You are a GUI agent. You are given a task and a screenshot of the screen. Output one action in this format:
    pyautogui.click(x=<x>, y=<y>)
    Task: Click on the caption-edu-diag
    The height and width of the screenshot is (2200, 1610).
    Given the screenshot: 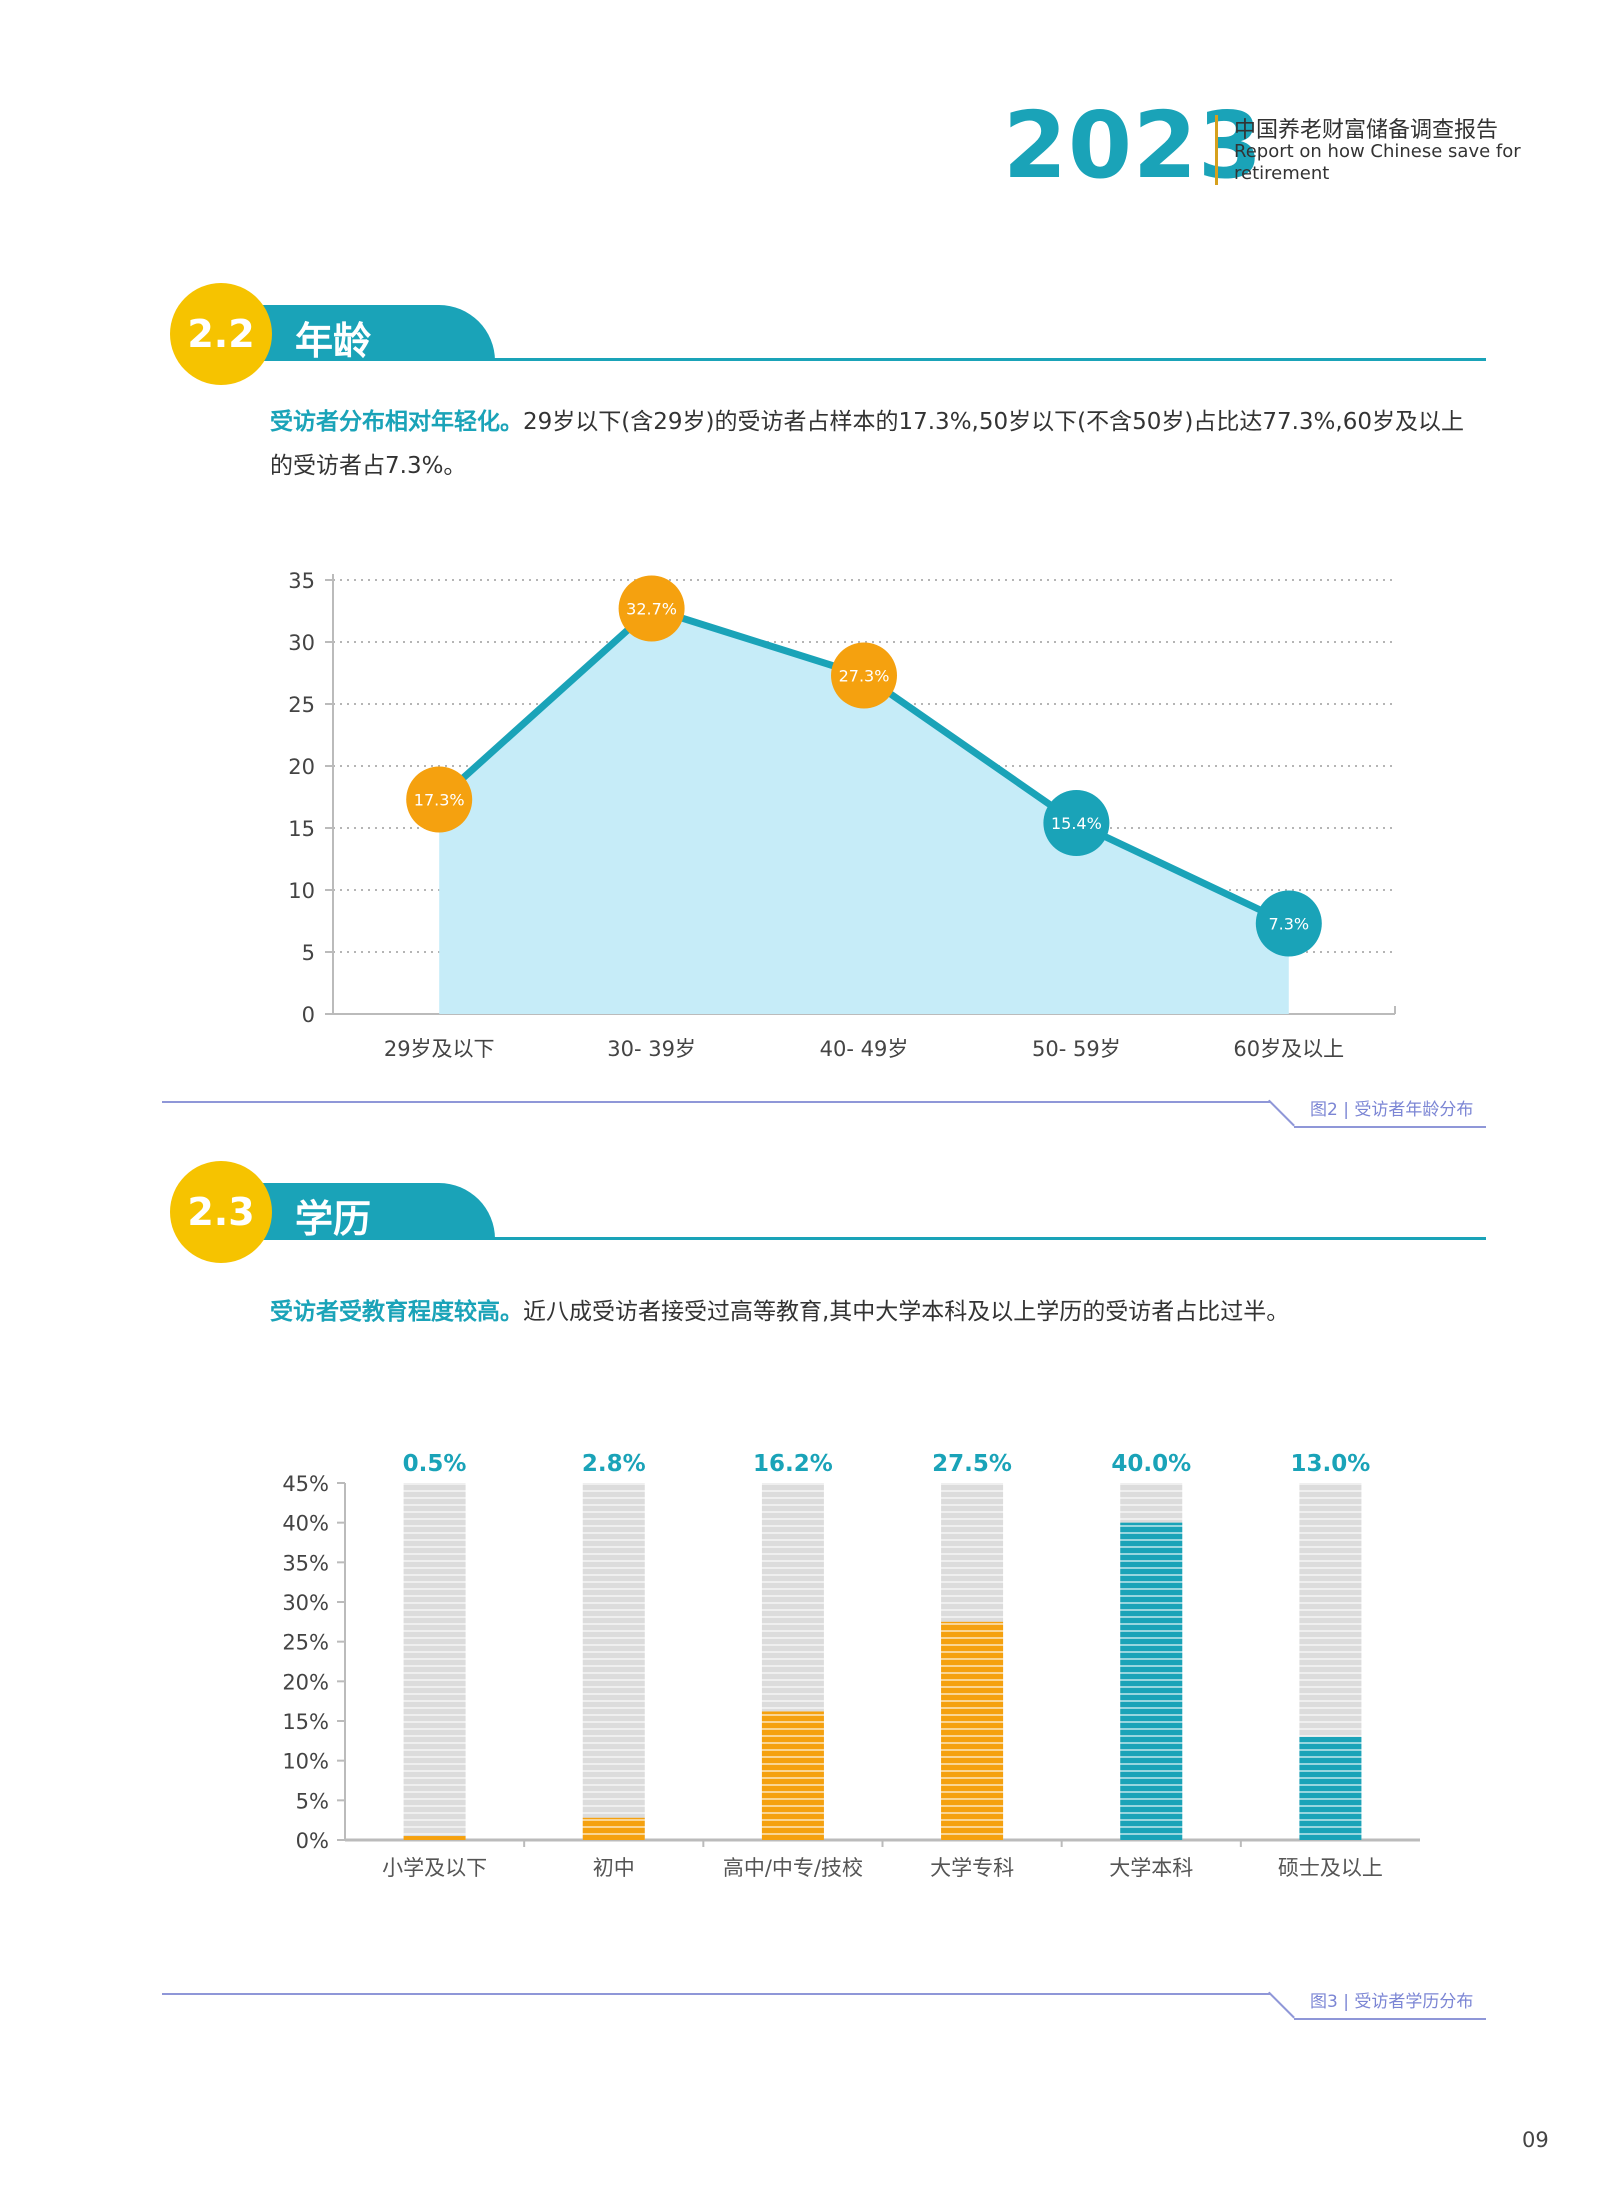 What is the action you would take?
    pyautogui.click(x=1281, y=2005)
    